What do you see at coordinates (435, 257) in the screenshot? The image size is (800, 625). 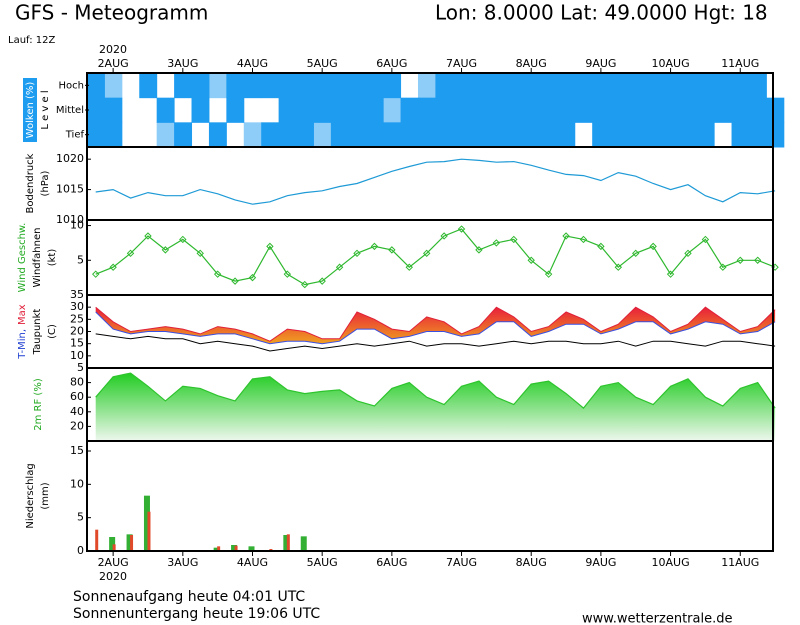 I see `series-line` at bounding box center [435, 257].